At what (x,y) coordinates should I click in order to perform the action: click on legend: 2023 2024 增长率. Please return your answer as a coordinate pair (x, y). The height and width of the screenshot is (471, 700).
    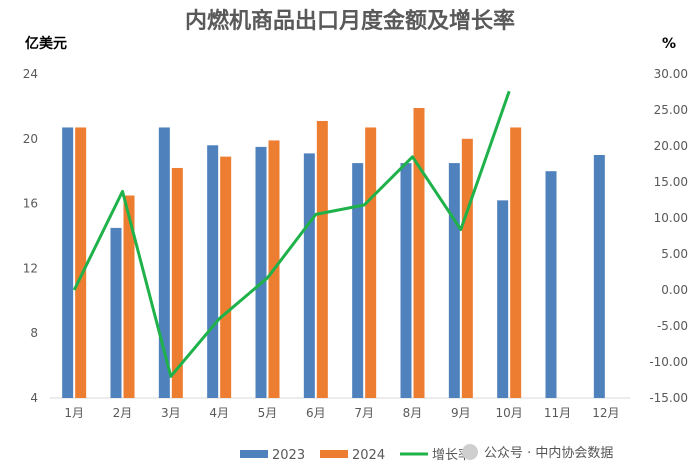
    Looking at the image, I should click on (355, 455).